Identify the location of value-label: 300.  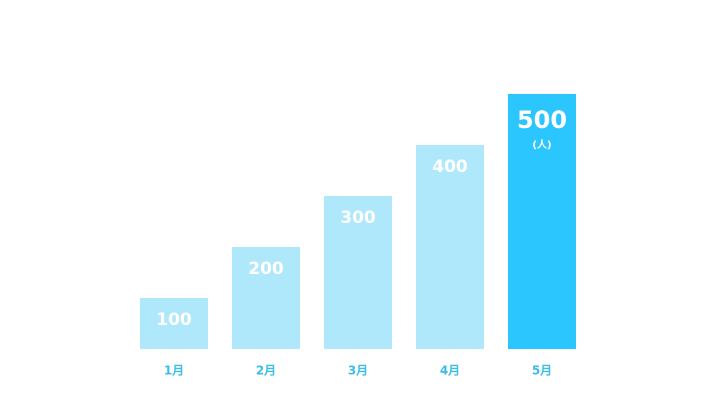
(358, 218).